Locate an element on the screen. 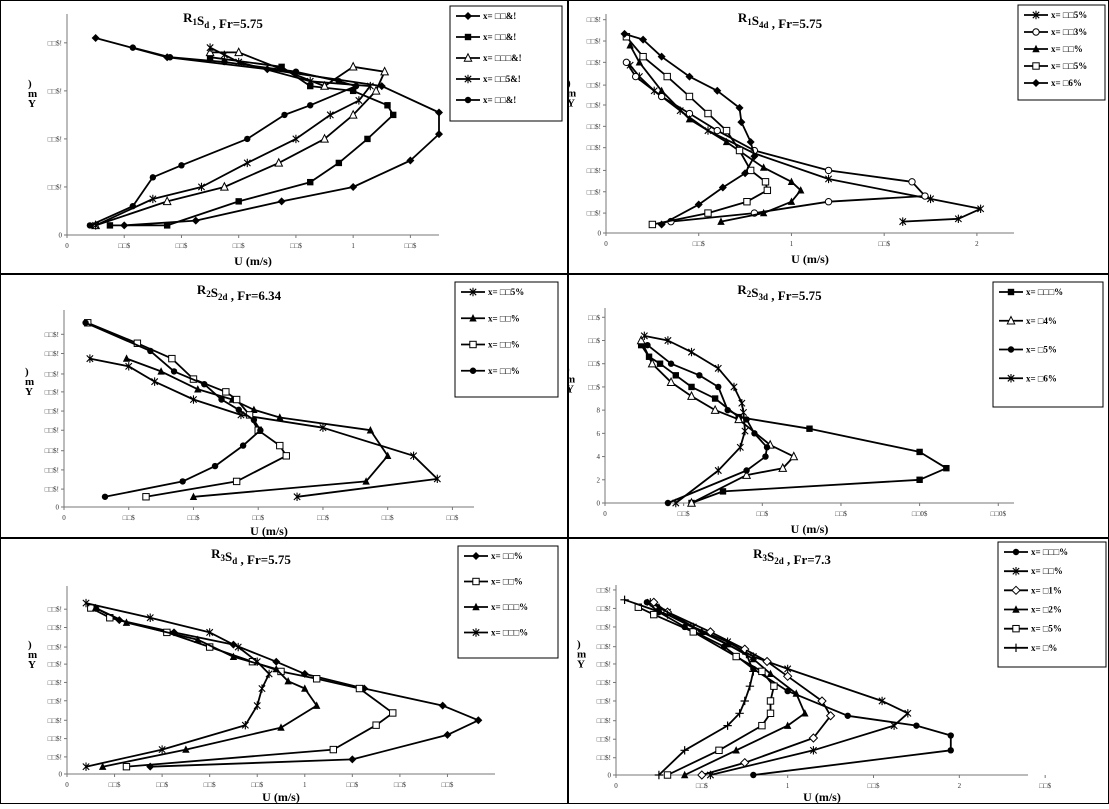  legend-label: x= □□&! is located at coordinates (499, 37).